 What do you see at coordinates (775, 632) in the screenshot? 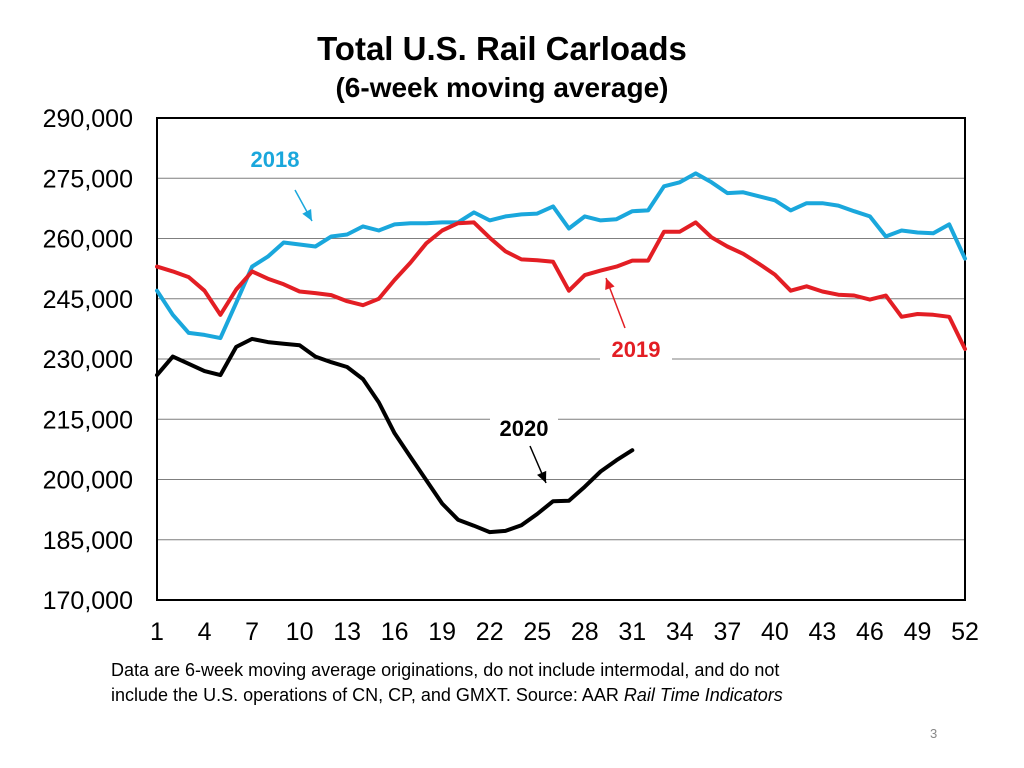
I see `x-tick-label: 40` at bounding box center [775, 632].